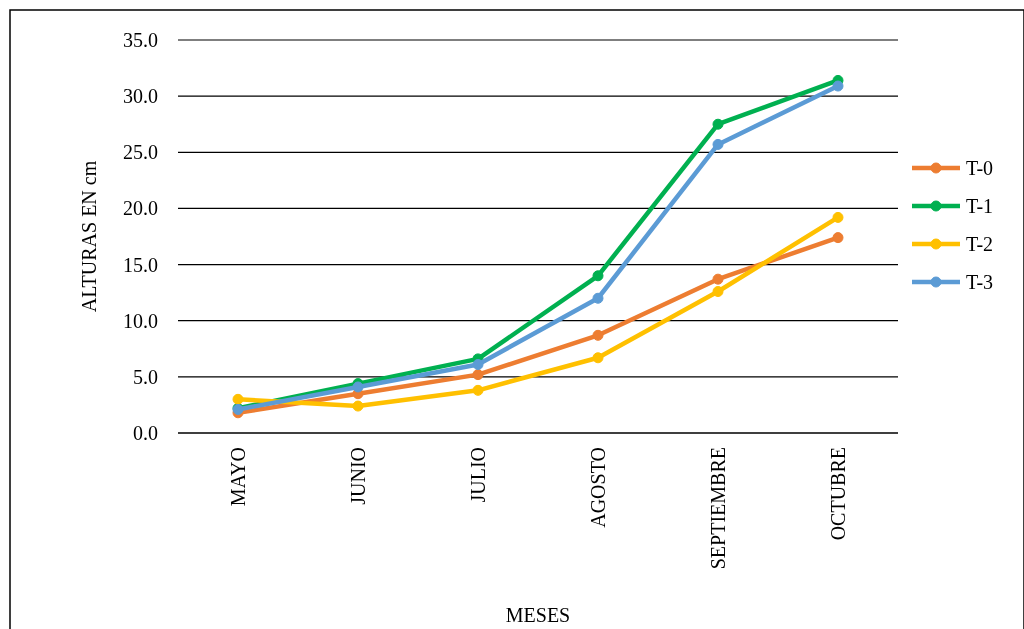  Describe the element at coordinates (718, 508) in the screenshot. I see `x-tick-label: SEPTIEMBRE` at that location.